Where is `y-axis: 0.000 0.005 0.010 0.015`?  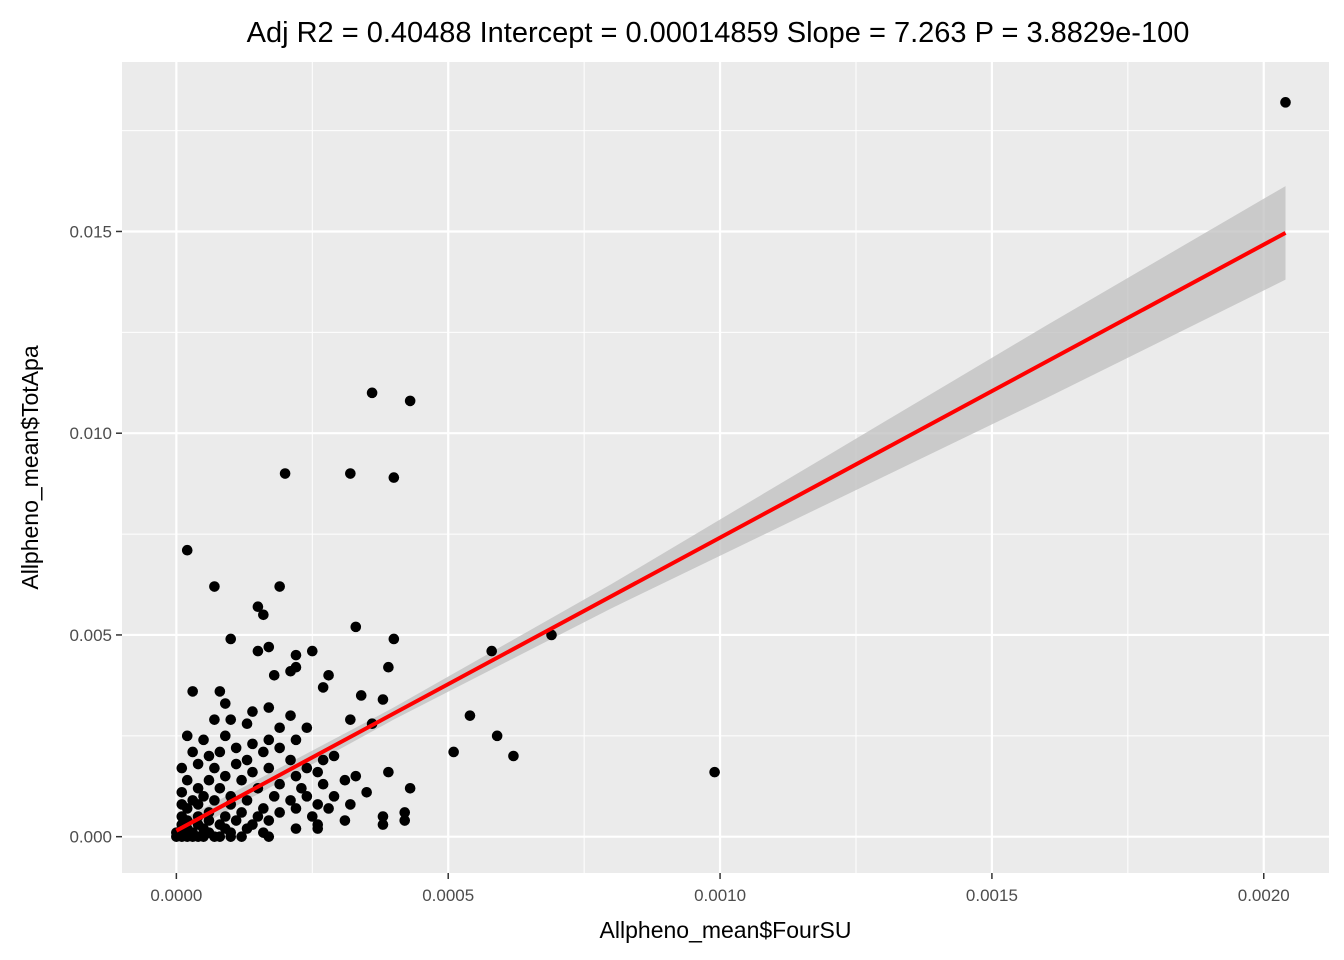 y-axis: 0.000 0.005 0.010 0.015 is located at coordinates (95, 534).